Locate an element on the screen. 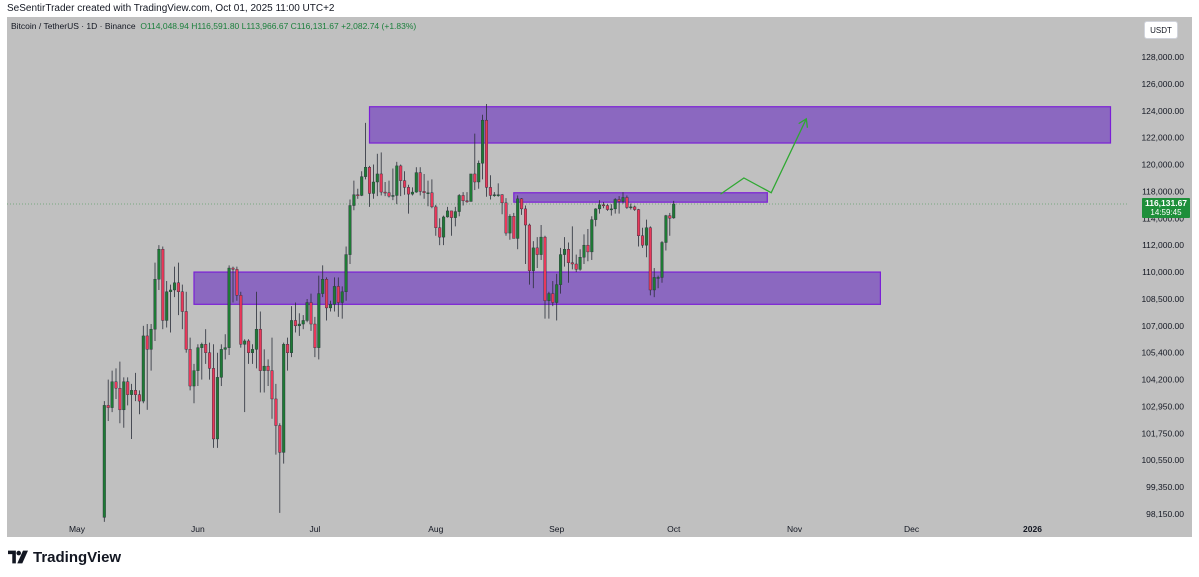 The width and height of the screenshot is (1199, 577). price-tag-countdown: 14:59:45 is located at coordinates (1166, 212).